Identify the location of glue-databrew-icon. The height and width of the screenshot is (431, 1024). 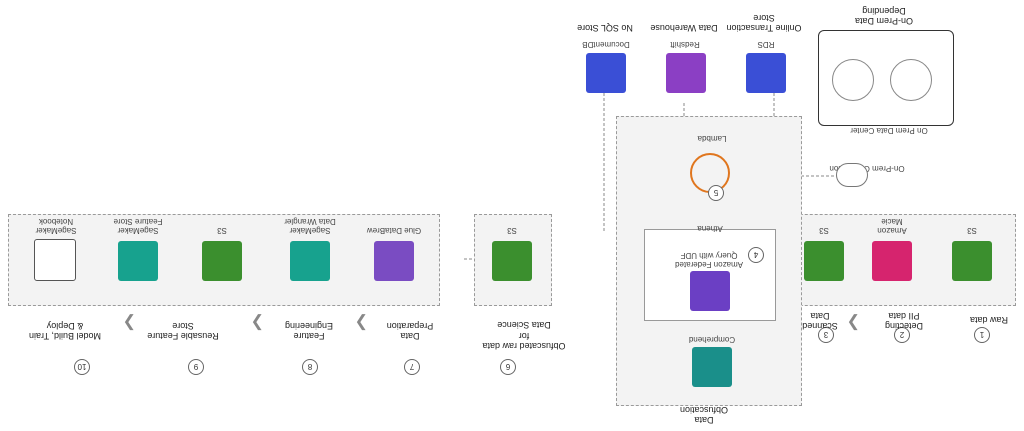
(394, 261).